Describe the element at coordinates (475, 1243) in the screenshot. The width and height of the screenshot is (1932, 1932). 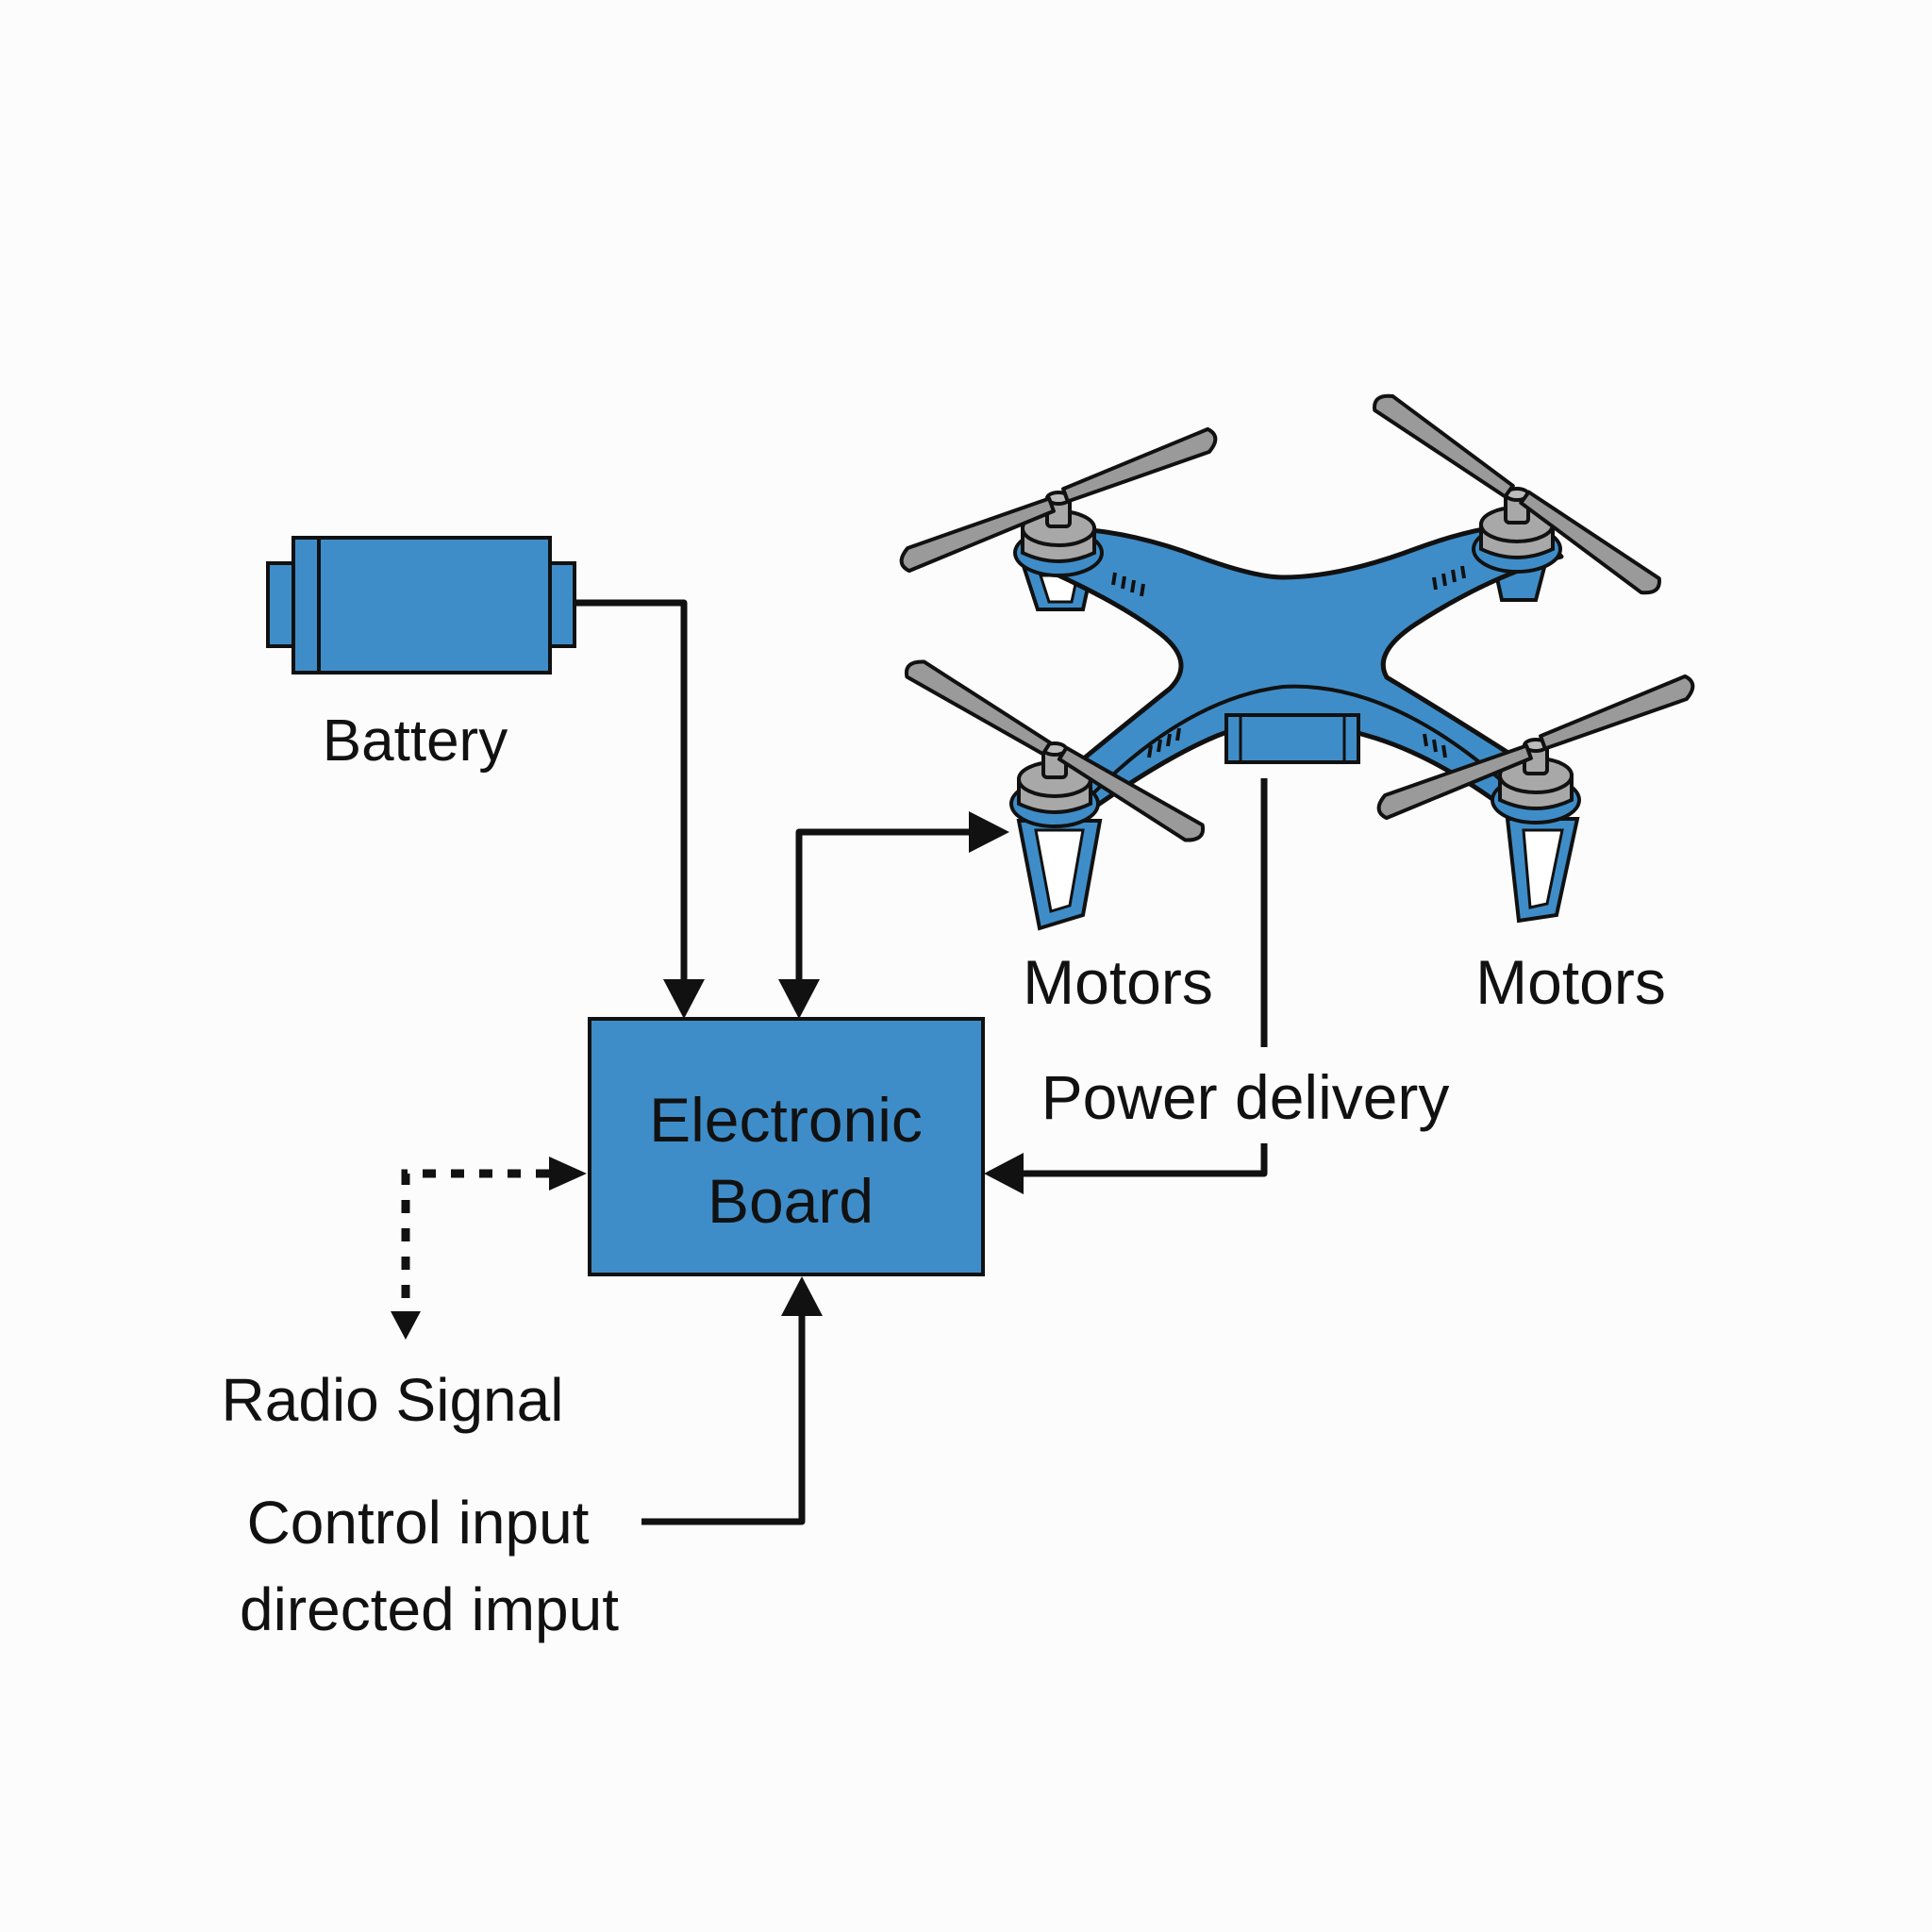
I see `radio-signal-connector` at that location.